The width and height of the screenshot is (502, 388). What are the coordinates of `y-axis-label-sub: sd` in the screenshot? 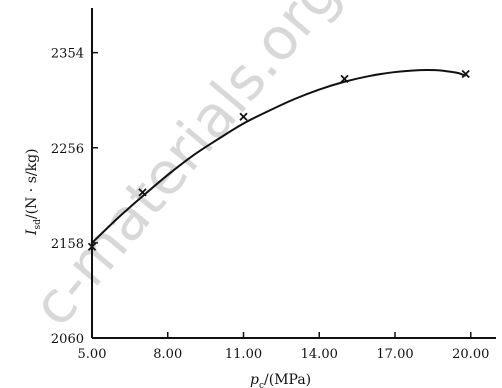 It's located at (38, 224).